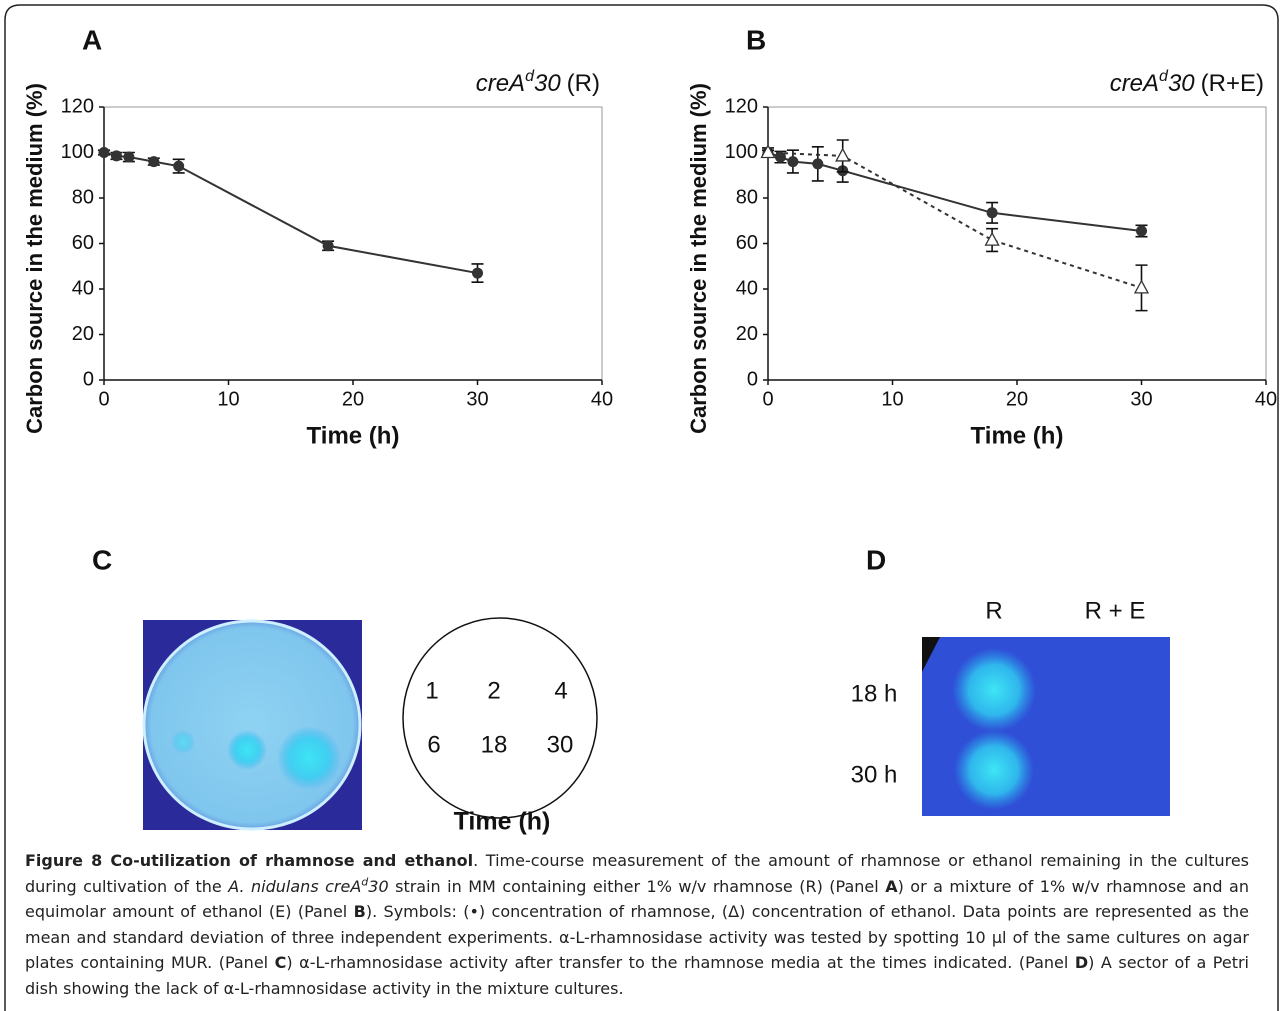 The width and height of the screenshot is (1282, 1011). Describe the element at coordinates (1081, 962) in the screenshot. I see `caption-run: D` at that location.